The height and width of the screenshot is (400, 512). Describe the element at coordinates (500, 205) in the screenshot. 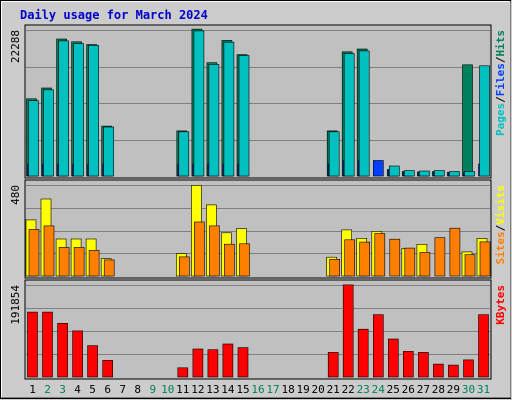

I see `legend-visits: Visits` at that location.